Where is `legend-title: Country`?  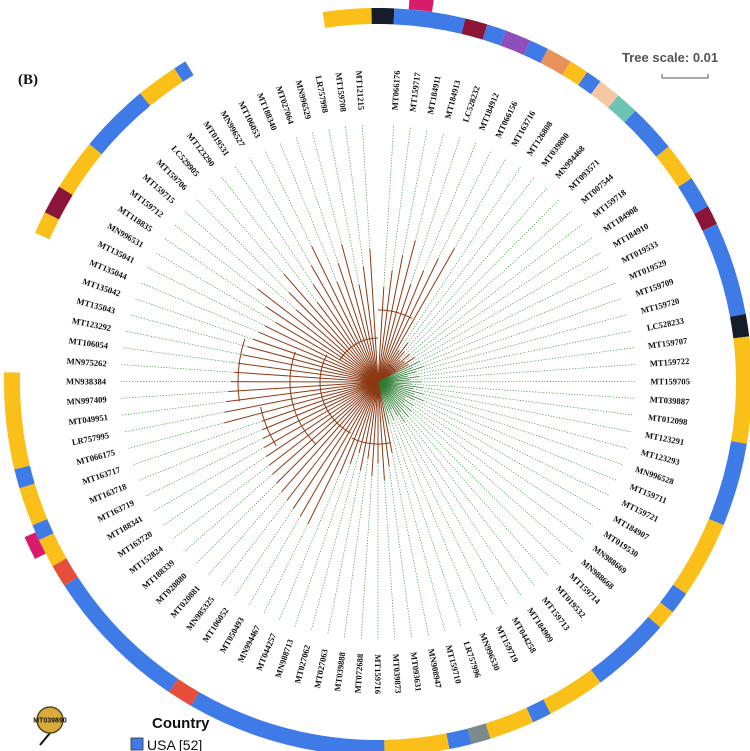
legend-title: Country is located at coordinates (181, 723).